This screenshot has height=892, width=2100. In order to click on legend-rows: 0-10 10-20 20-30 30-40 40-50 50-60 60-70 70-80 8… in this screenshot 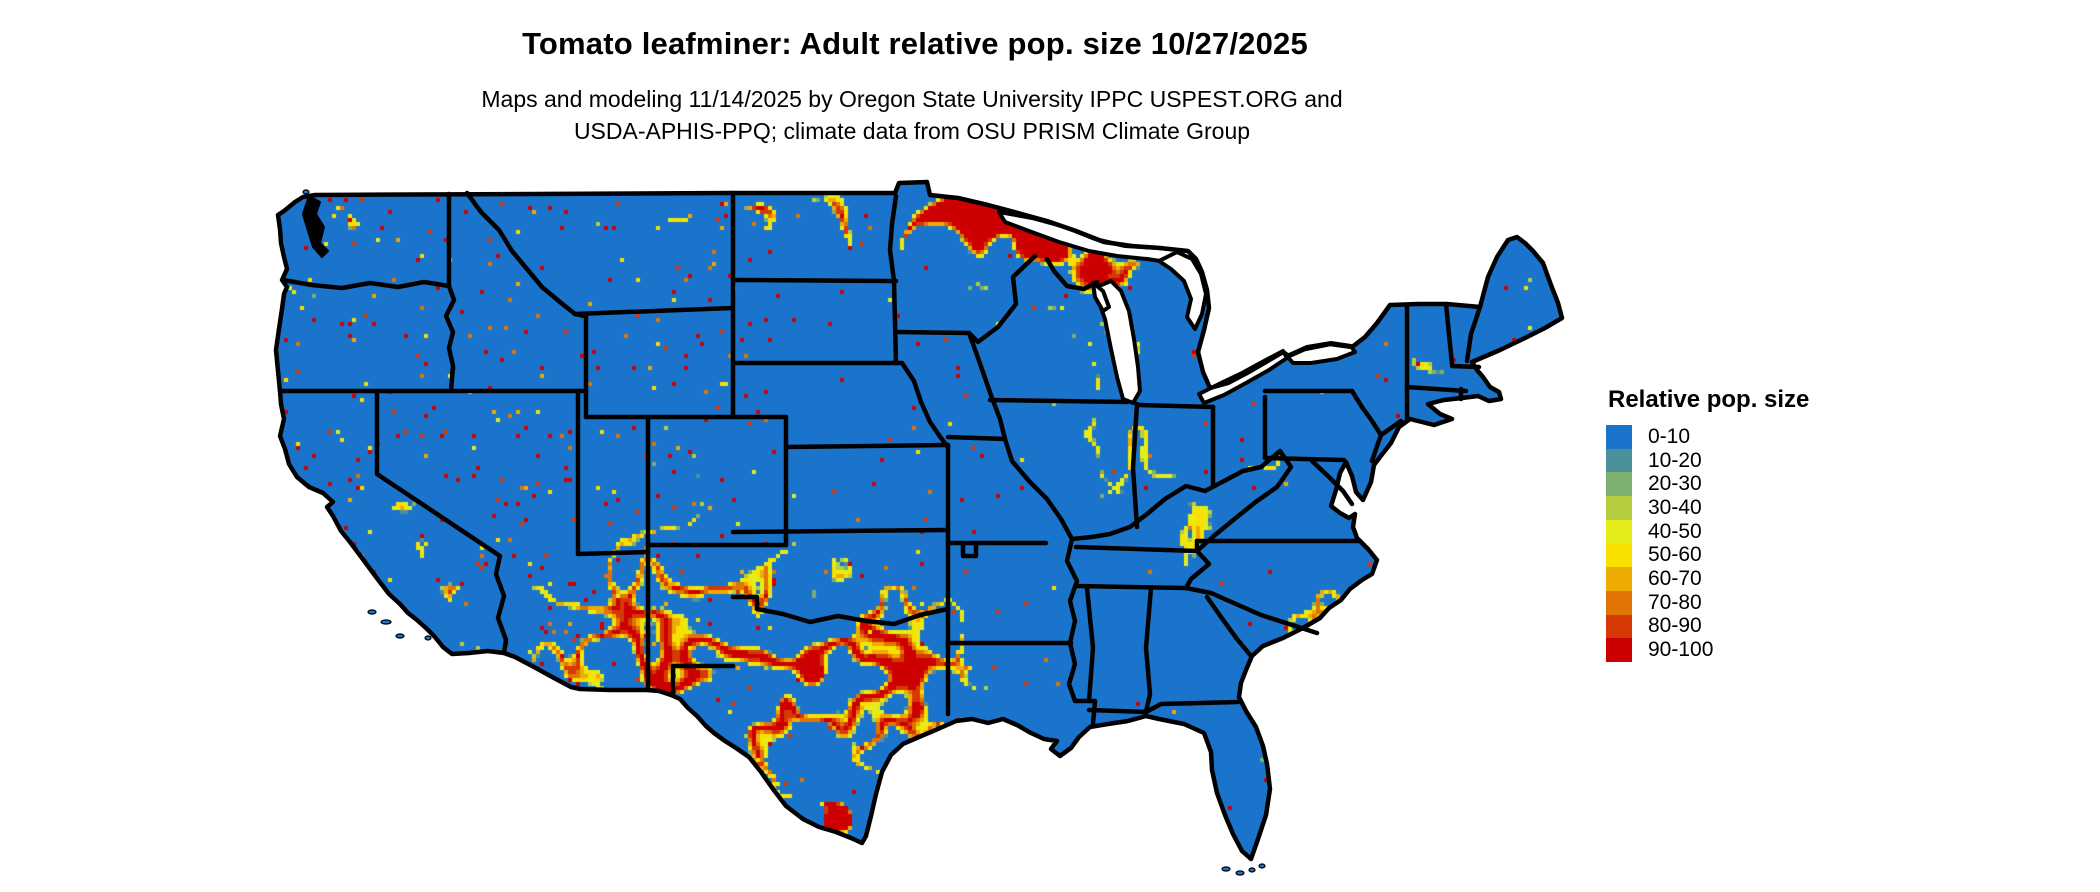, I will do `click(1736, 543)`.